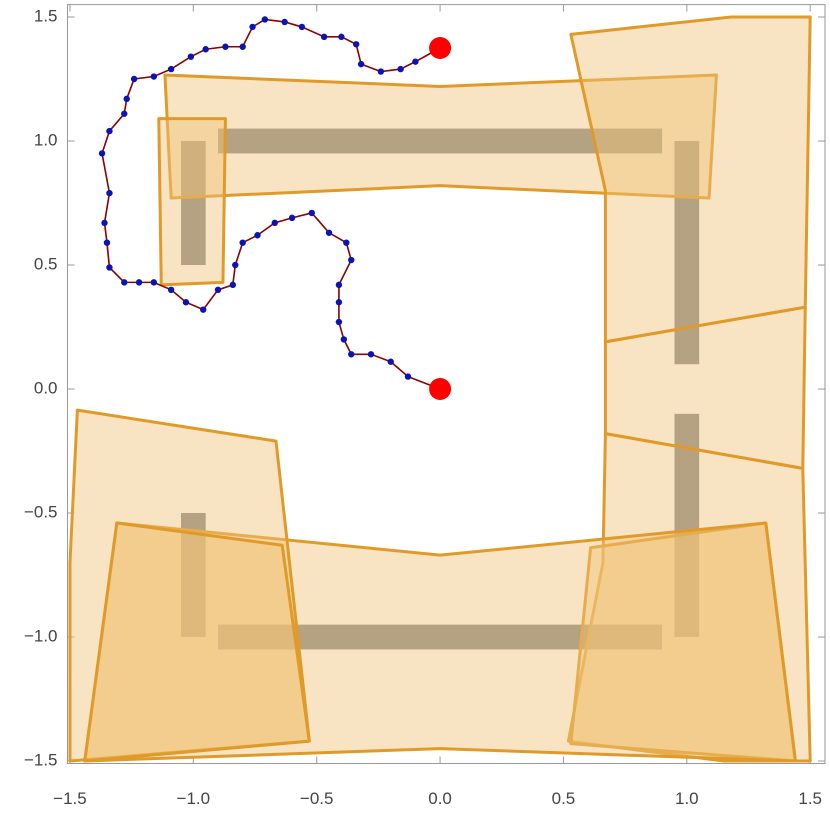 The width and height of the screenshot is (830, 814). I want to click on y-tick-label: 0.0, so click(46, 387).